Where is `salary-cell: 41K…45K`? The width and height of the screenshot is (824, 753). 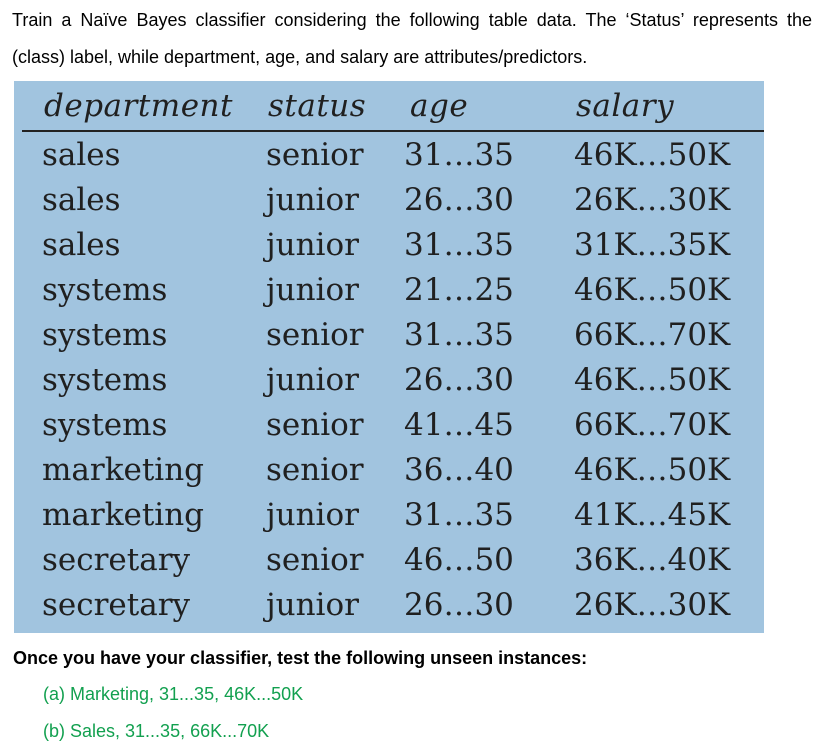
salary-cell: 41K…45K is located at coordinates (652, 514).